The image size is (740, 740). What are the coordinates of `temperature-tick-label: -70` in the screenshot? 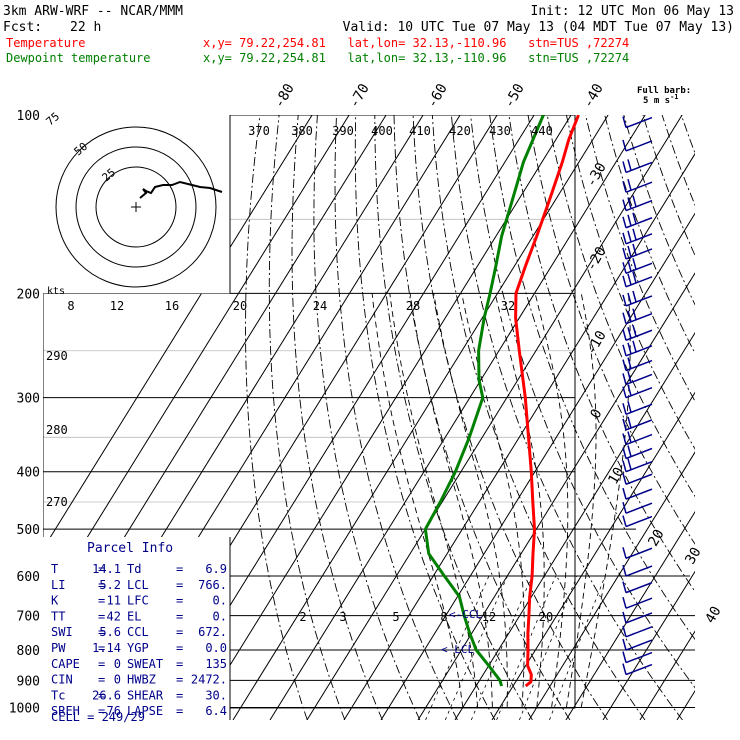 It's located at (359, 96).